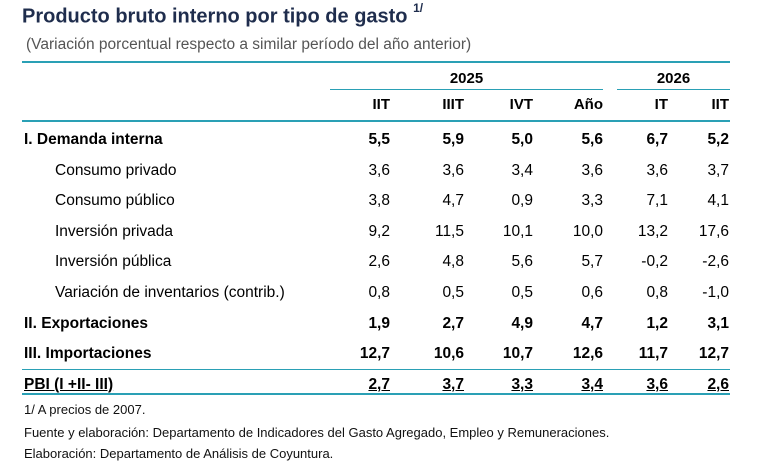 The height and width of the screenshot is (476, 762). What do you see at coordinates (93, 139) in the screenshot?
I see `row-label: I. Demanda interna` at bounding box center [93, 139].